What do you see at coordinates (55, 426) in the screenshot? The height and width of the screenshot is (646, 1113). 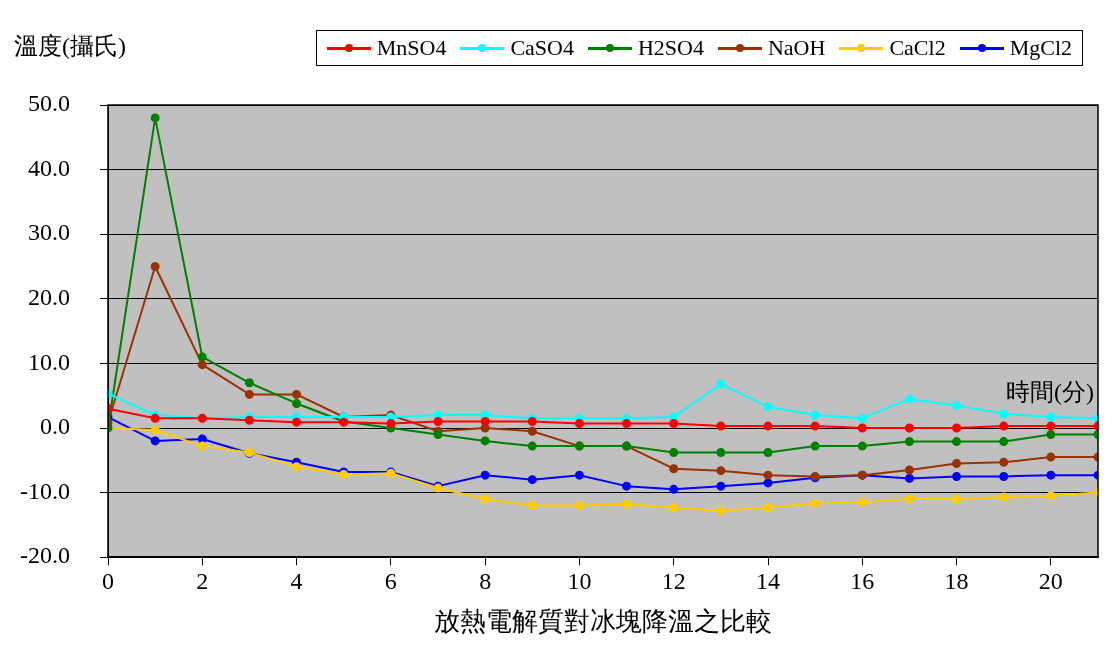 I see `y-tick-label: 0.0` at bounding box center [55, 426].